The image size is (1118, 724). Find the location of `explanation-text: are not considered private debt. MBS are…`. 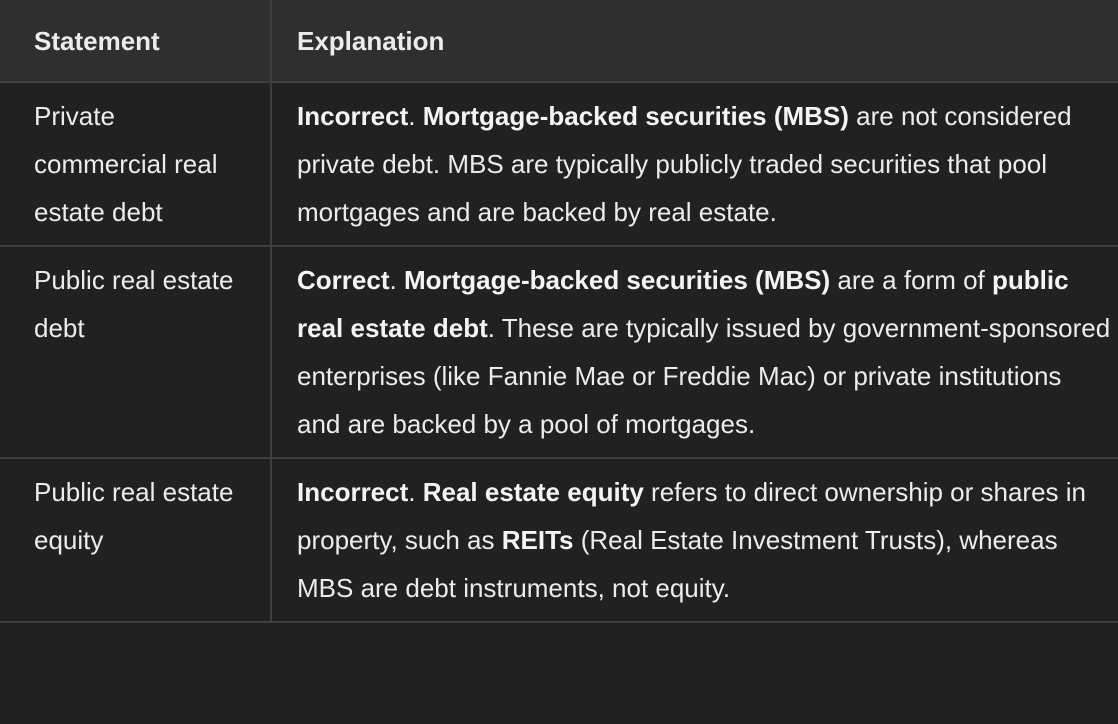

explanation-text: are not considered private debt. MBS are… is located at coordinates (684, 164).